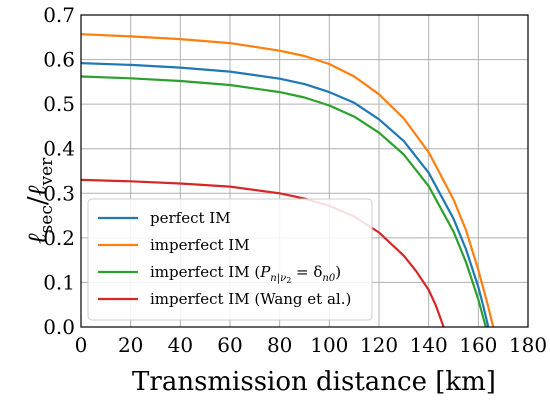 The image size is (550, 401). Describe the element at coordinates (59, 15) in the screenshot. I see `y-tick-label: 0.7` at that location.